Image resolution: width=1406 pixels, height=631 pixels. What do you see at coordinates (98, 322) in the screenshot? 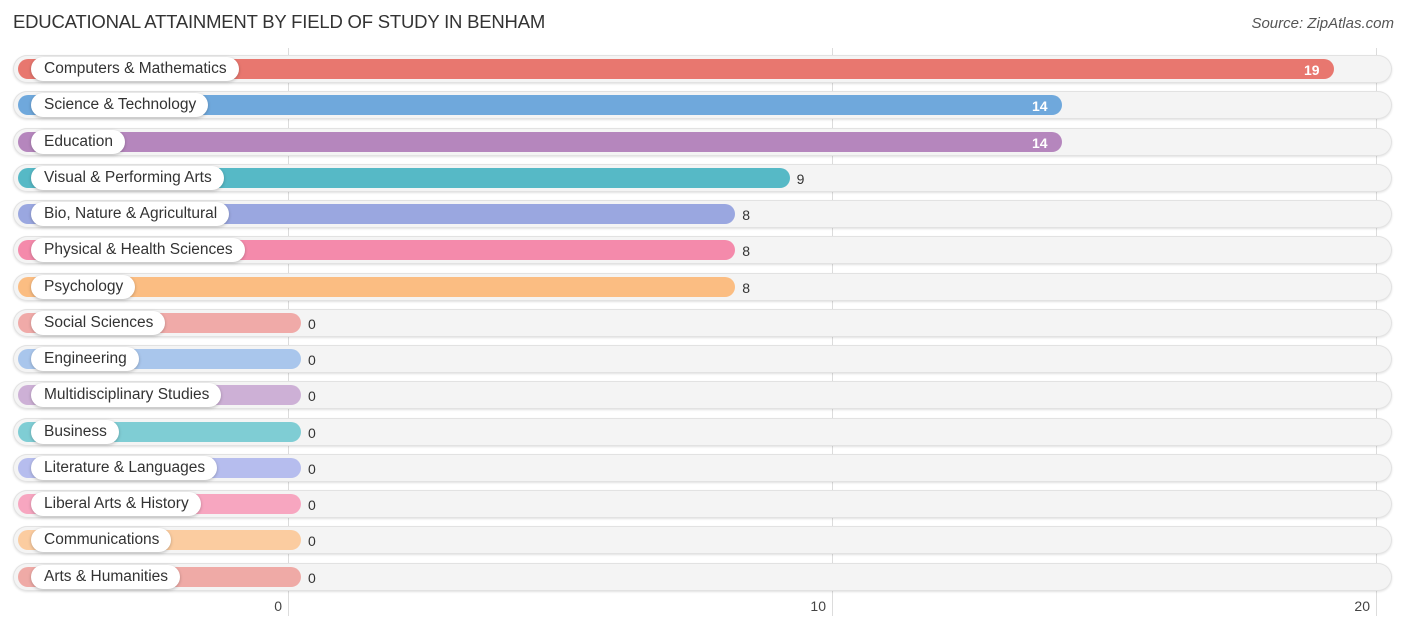
I see `category-label: Social Sciences` at bounding box center [98, 322].